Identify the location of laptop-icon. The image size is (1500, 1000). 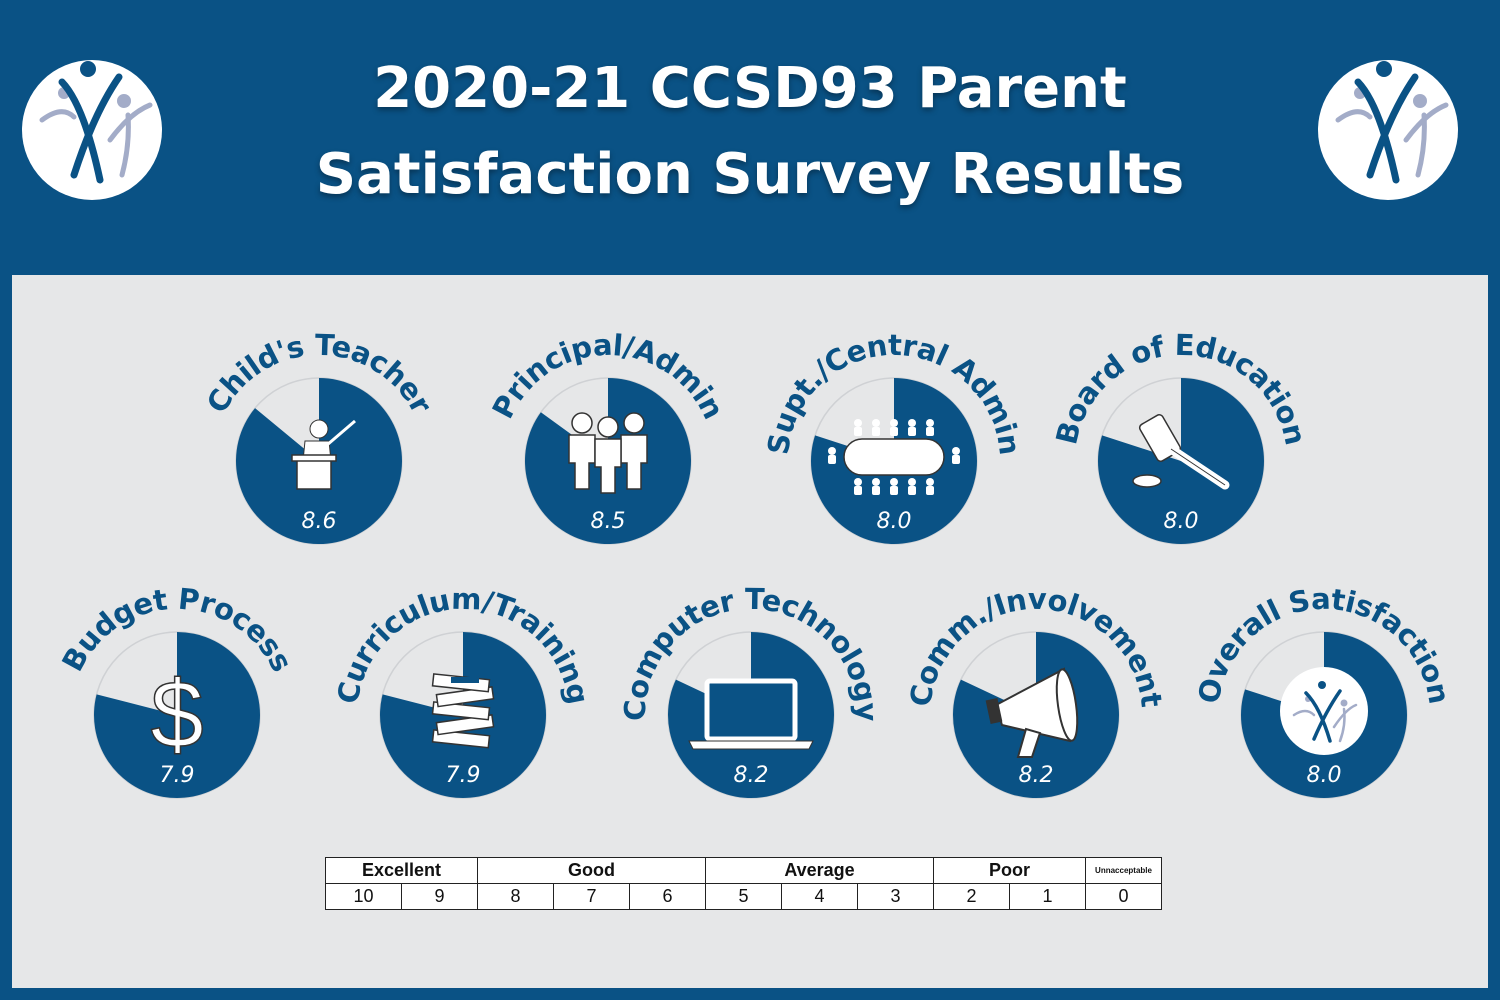
(751, 714).